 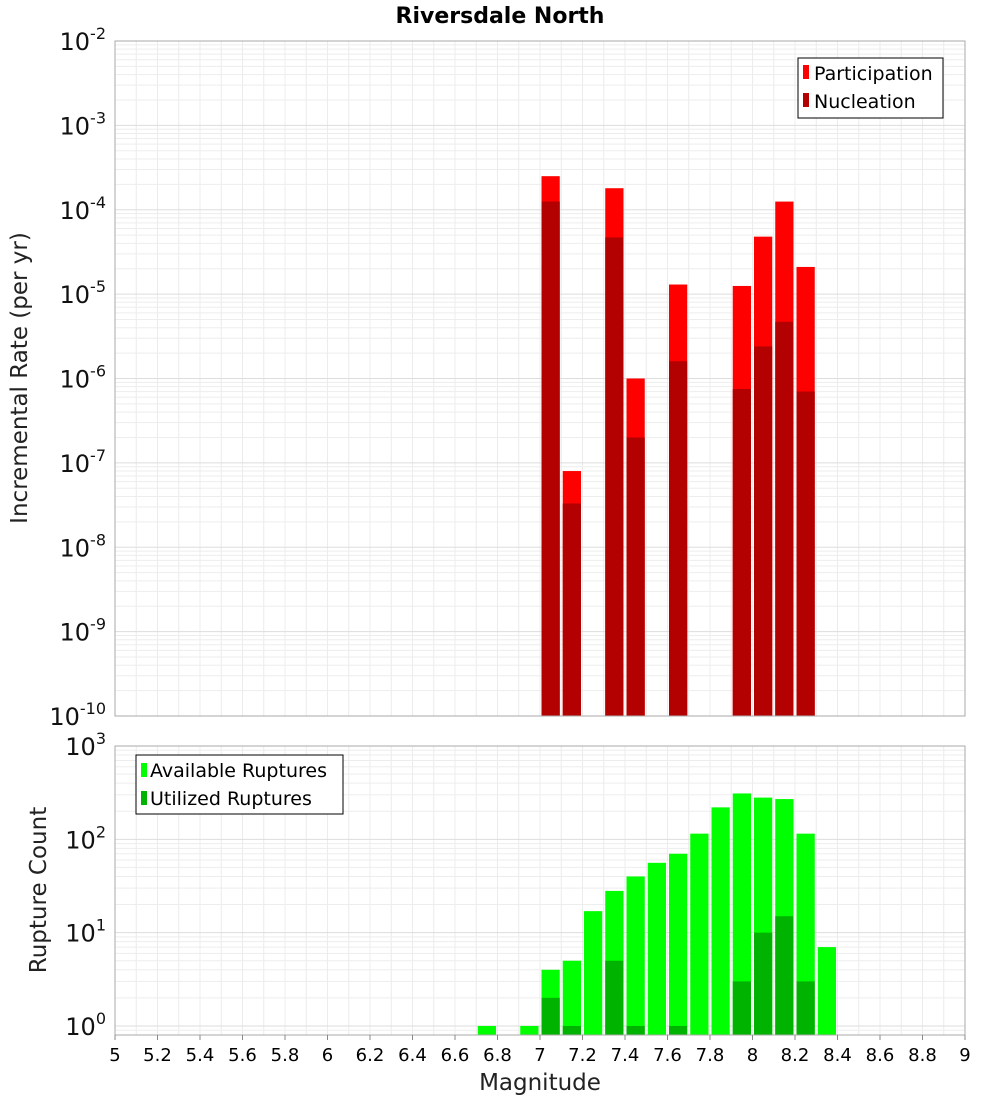 What do you see at coordinates (83, 378) in the screenshot?
I see `y-tick-label: 10⁻⁶` at bounding box center [83, 378].